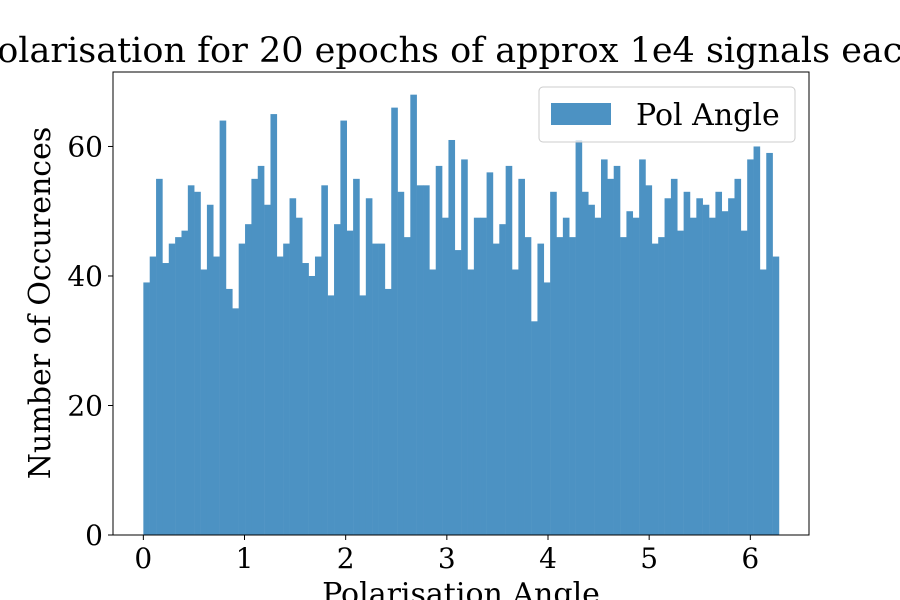 This screenshot has width=900, height=600. I want to click on x-tick-label: 0, so click(143, 558).